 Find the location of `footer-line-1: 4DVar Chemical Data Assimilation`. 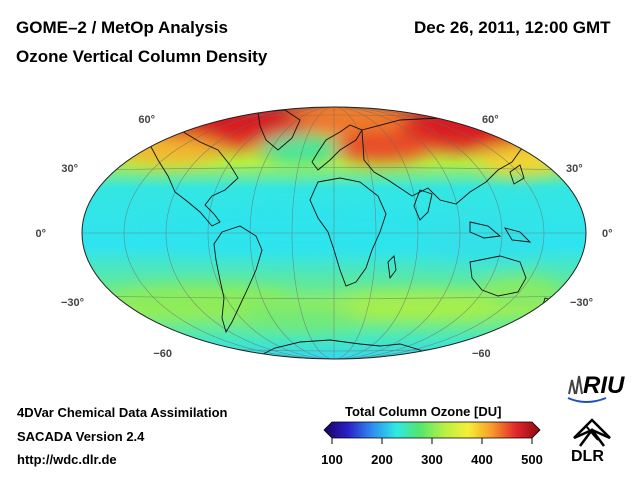

footer-line-1: 4DVar Chemical Data Assimilation is located at coordinates (122, 412).